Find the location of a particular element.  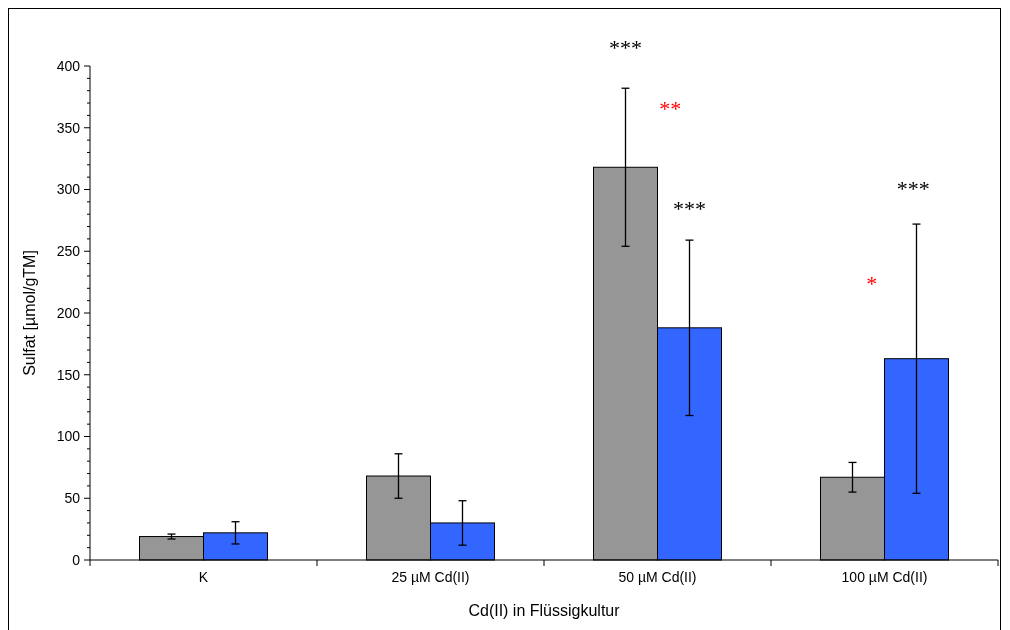

y-tick-label: 300 is located at coordinates (68, 189).